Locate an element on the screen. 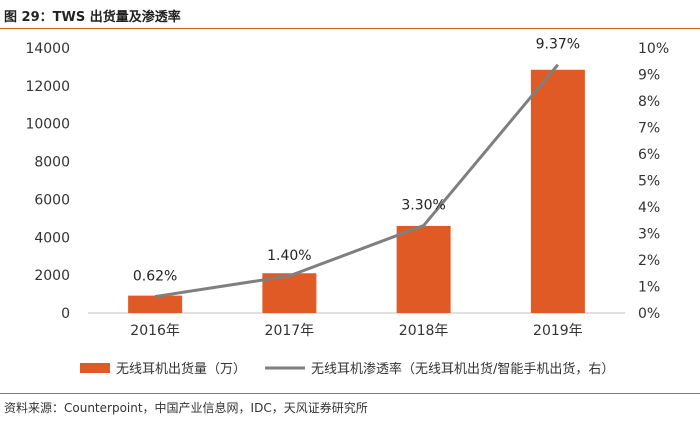  left-axis-tick: 2000 is located at coordinates (52, 276).